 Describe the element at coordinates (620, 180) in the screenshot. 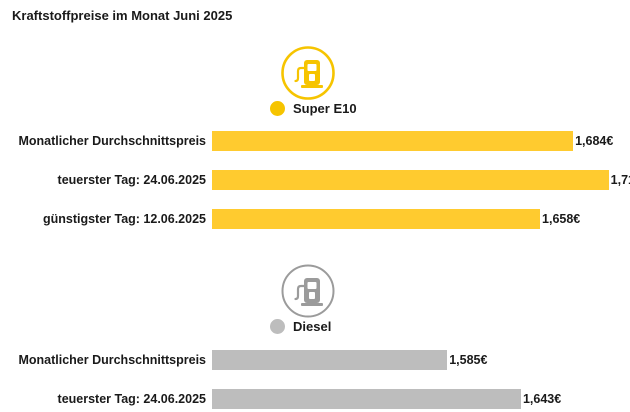

I see `value-label: 1,712€` at that location.